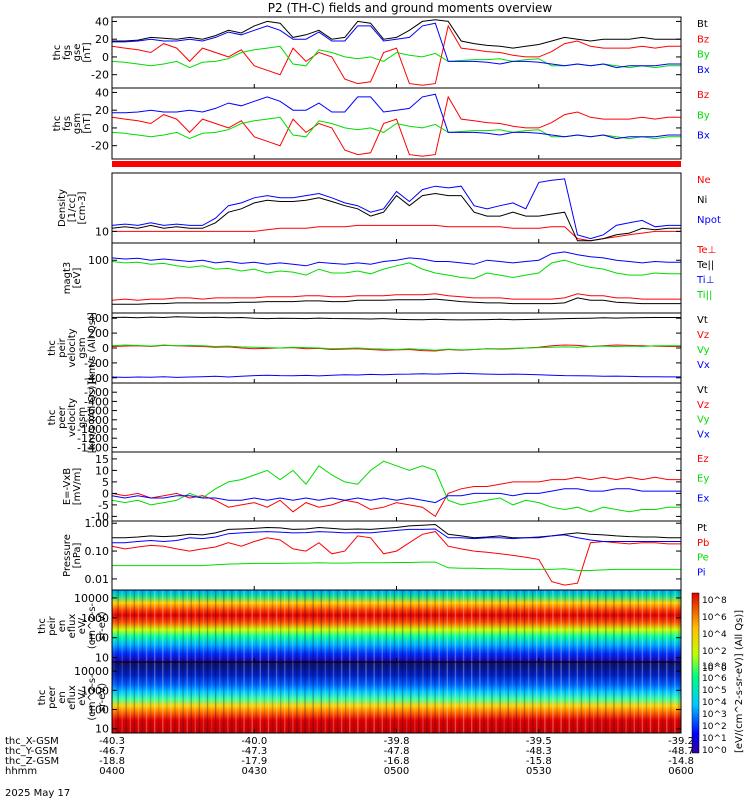 The width and height of the screenshot is (750, 800). Describe the element at coordinates (714, 715) in the screenshot. I see `colorbar-tick-label: 10^3` at that location.